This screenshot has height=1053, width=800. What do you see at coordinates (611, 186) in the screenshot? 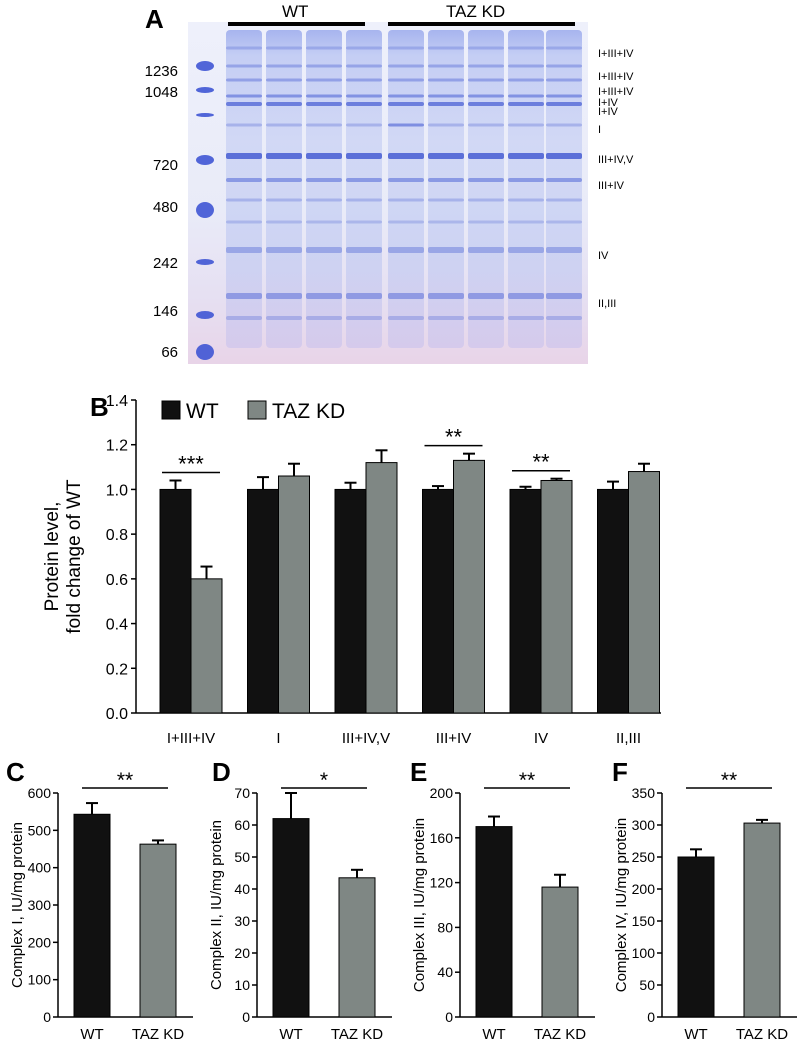
I see `band-label: III+IV` at bounding box center [611, 186].